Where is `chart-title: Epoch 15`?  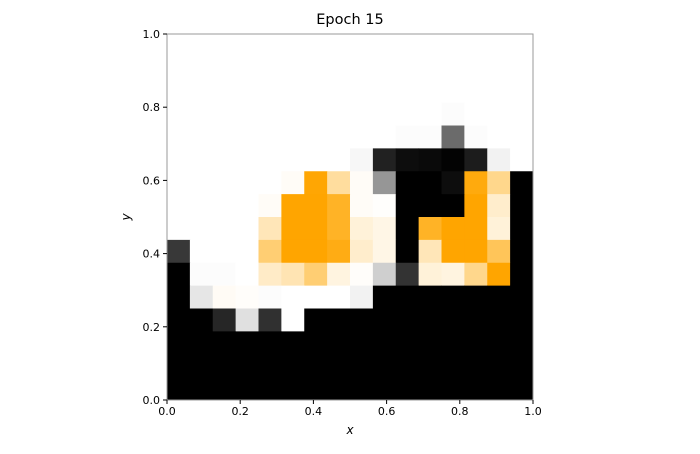
chart-title: Epoch 15 is located at coordinates (349, 20).